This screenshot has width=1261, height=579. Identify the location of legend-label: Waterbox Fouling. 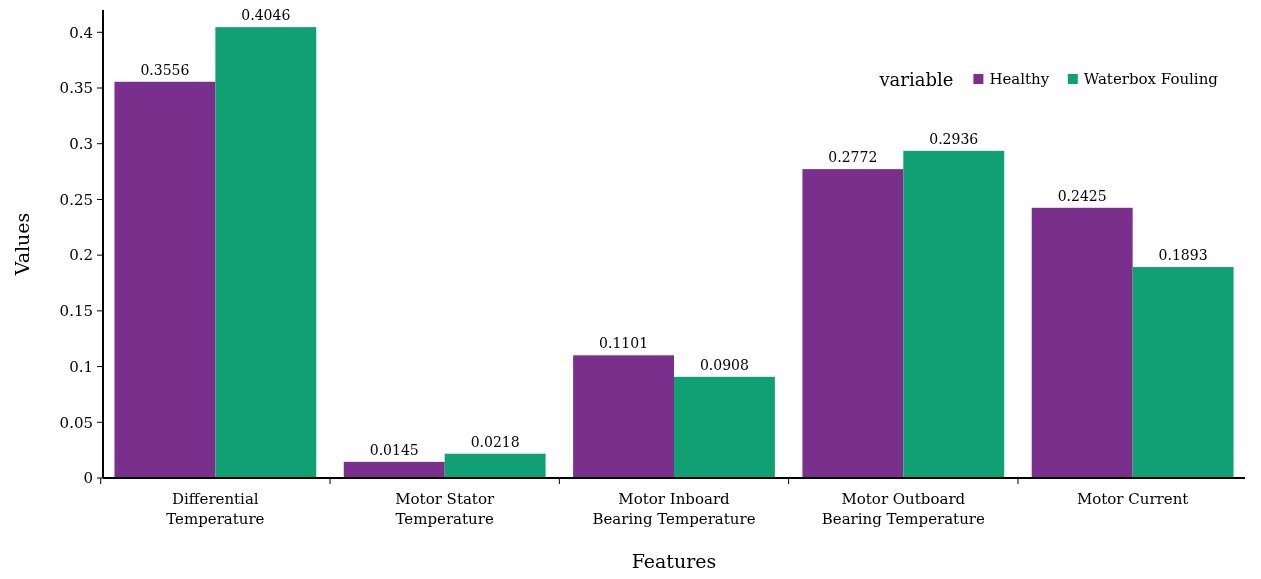
(1151, 79).